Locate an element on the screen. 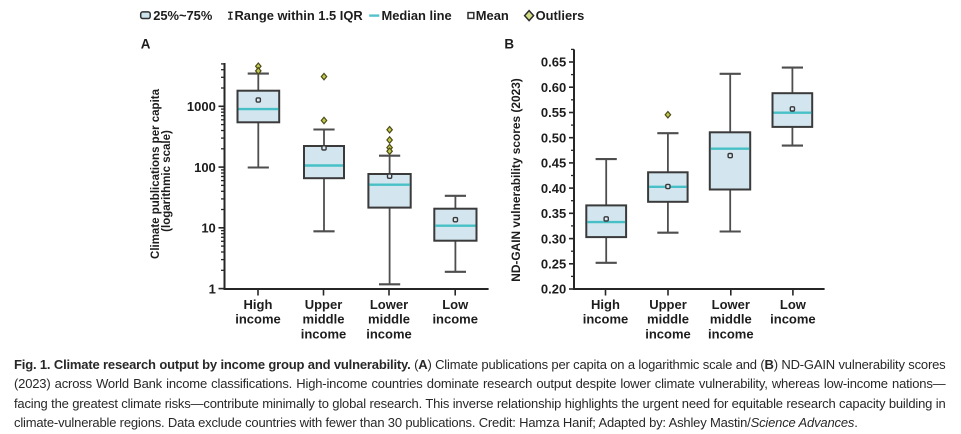  svg-text: B is located at coordinates (509, 43).